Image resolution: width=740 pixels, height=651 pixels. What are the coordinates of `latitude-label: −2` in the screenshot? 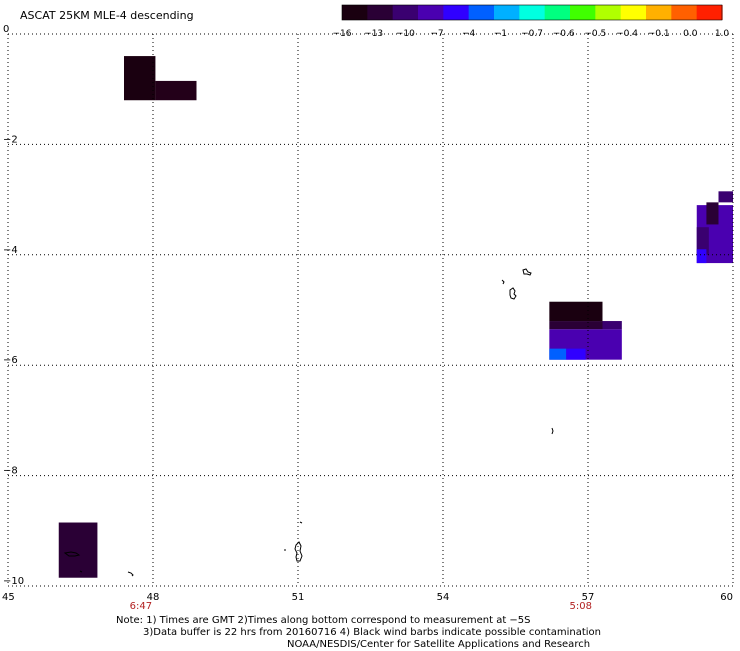 It's located at (10, 139).